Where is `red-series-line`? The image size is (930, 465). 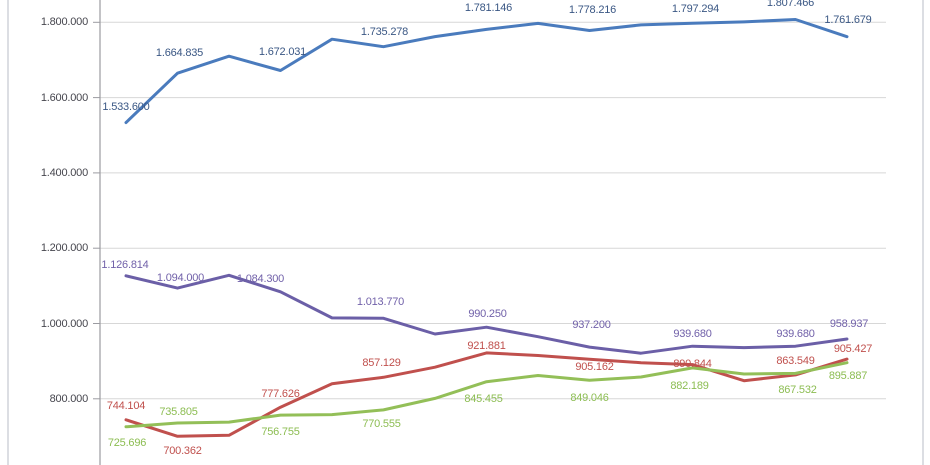
red-series-line is located at coordinates (486, 394).